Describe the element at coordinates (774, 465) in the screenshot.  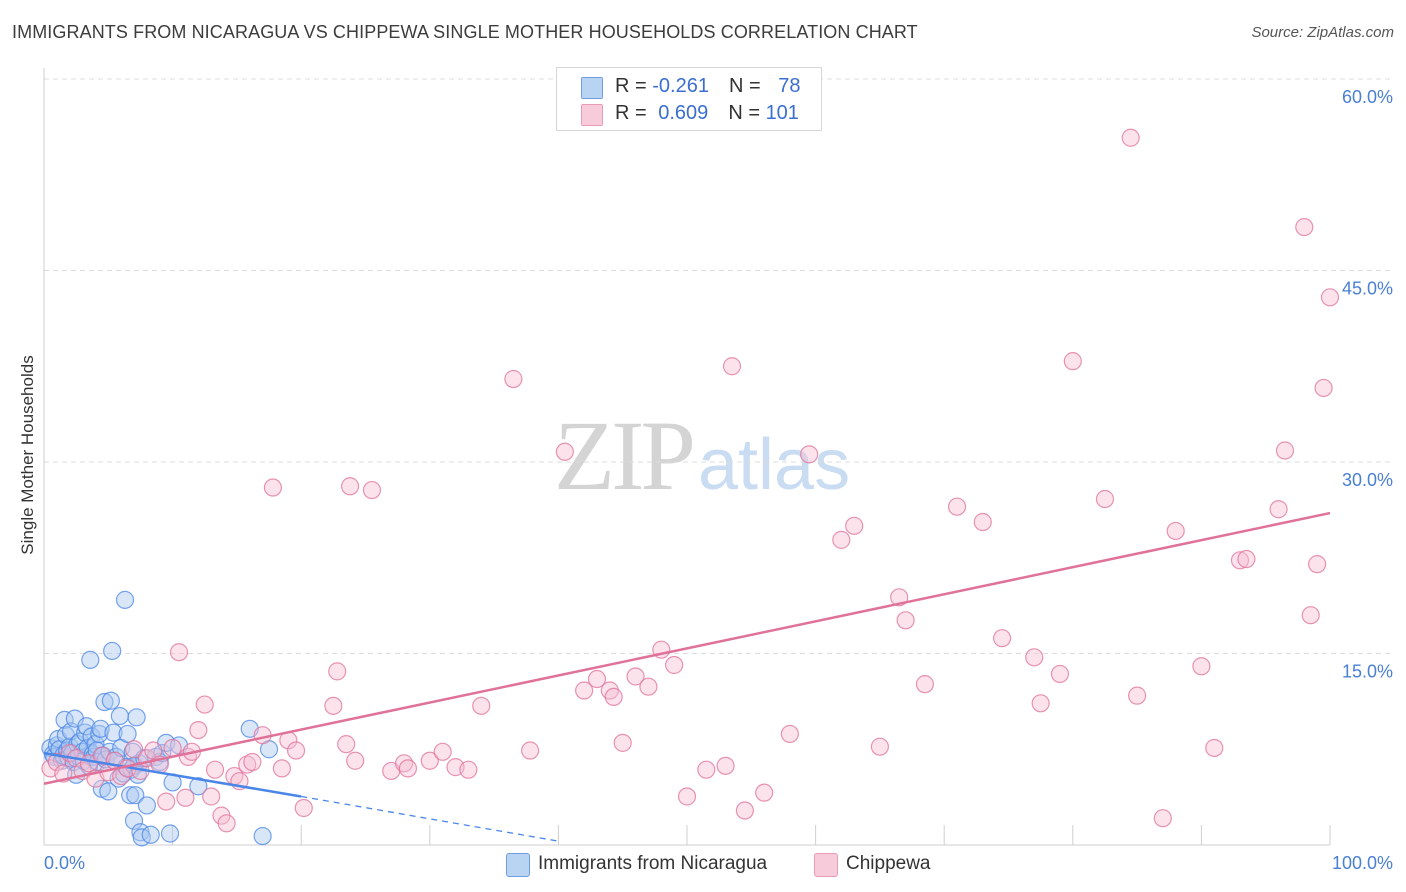
I see `watermark-atlas: atlas` at that location.